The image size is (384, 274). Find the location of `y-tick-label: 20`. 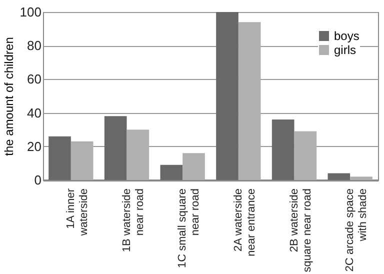

y-tick-label: 20 is located at coordinates (34, 146).